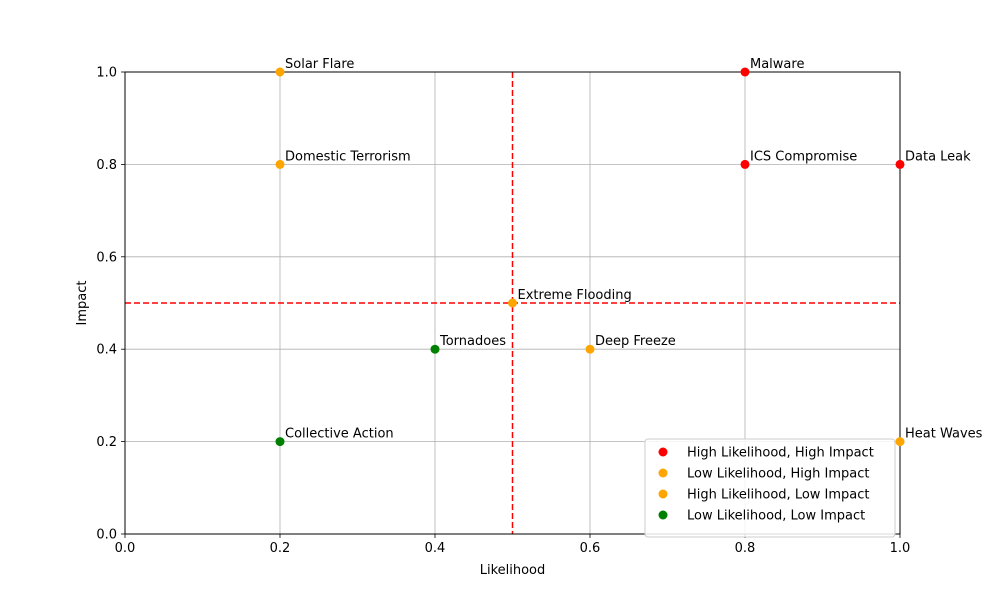  What do you see at coordinates (82, 303) in the screenshot?
I see `y-axis-label: Impact` at bounding box center [82, 303].